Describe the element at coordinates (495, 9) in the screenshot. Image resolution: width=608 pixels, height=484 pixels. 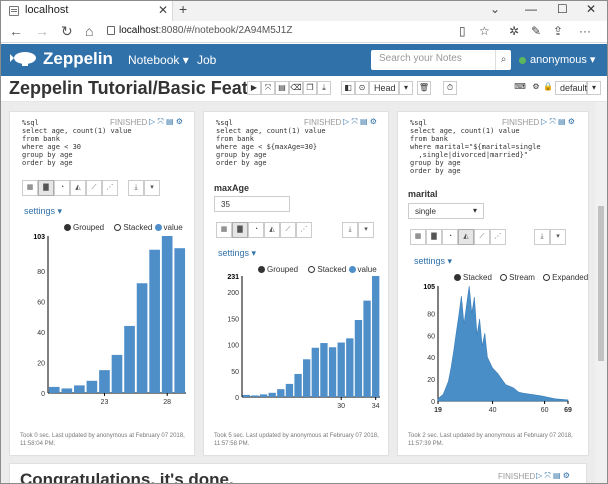
I see `tab-menu-icon: ⌄` at that location.